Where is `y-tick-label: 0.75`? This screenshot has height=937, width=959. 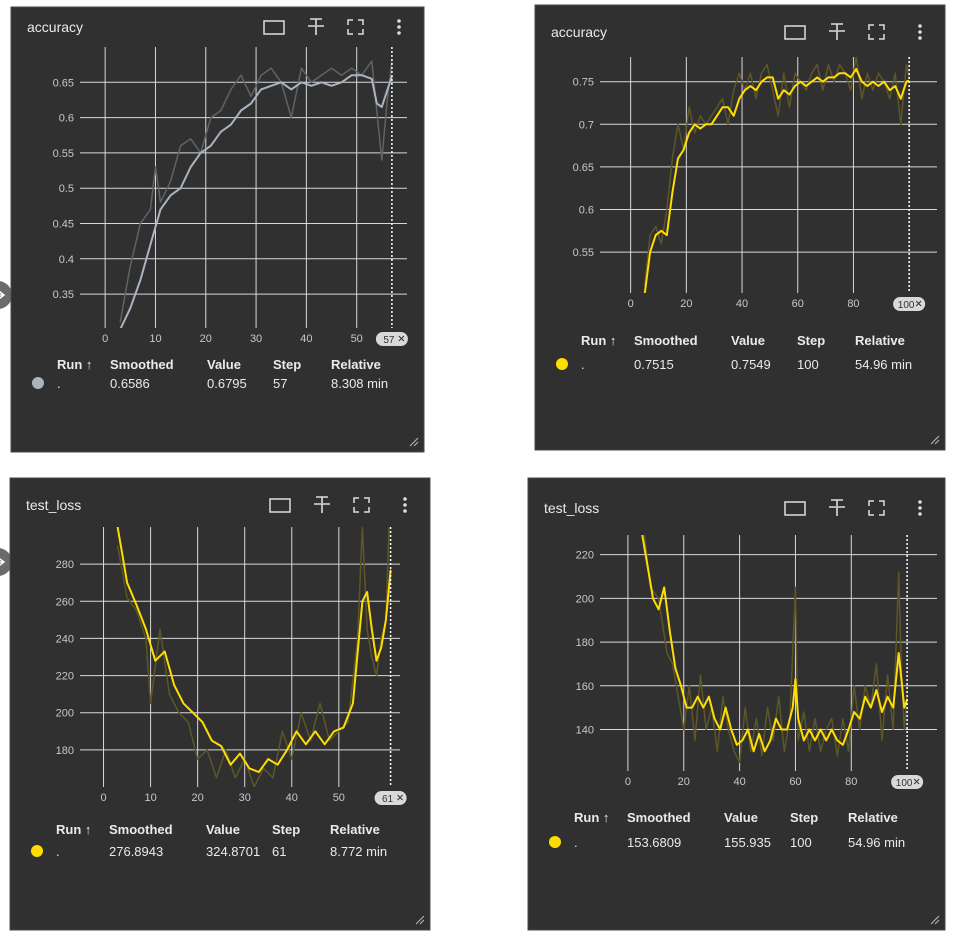
y-tick-label: 0.75 is located at coordinates (583, 83).